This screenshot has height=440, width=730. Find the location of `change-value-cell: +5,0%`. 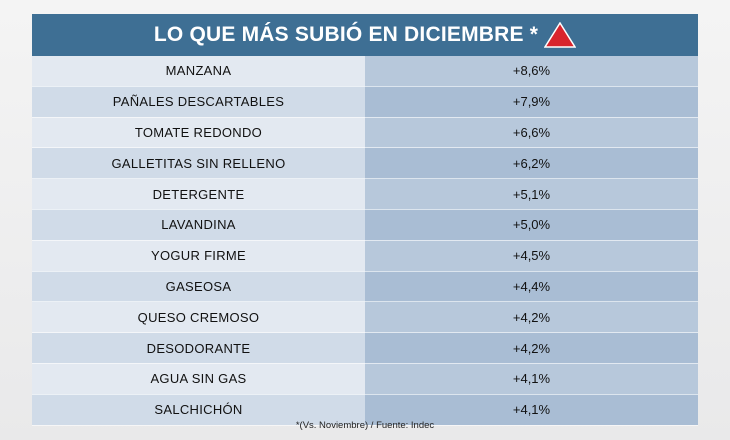

change-value-cell: +5,0% is located at coordinates (531, 225).